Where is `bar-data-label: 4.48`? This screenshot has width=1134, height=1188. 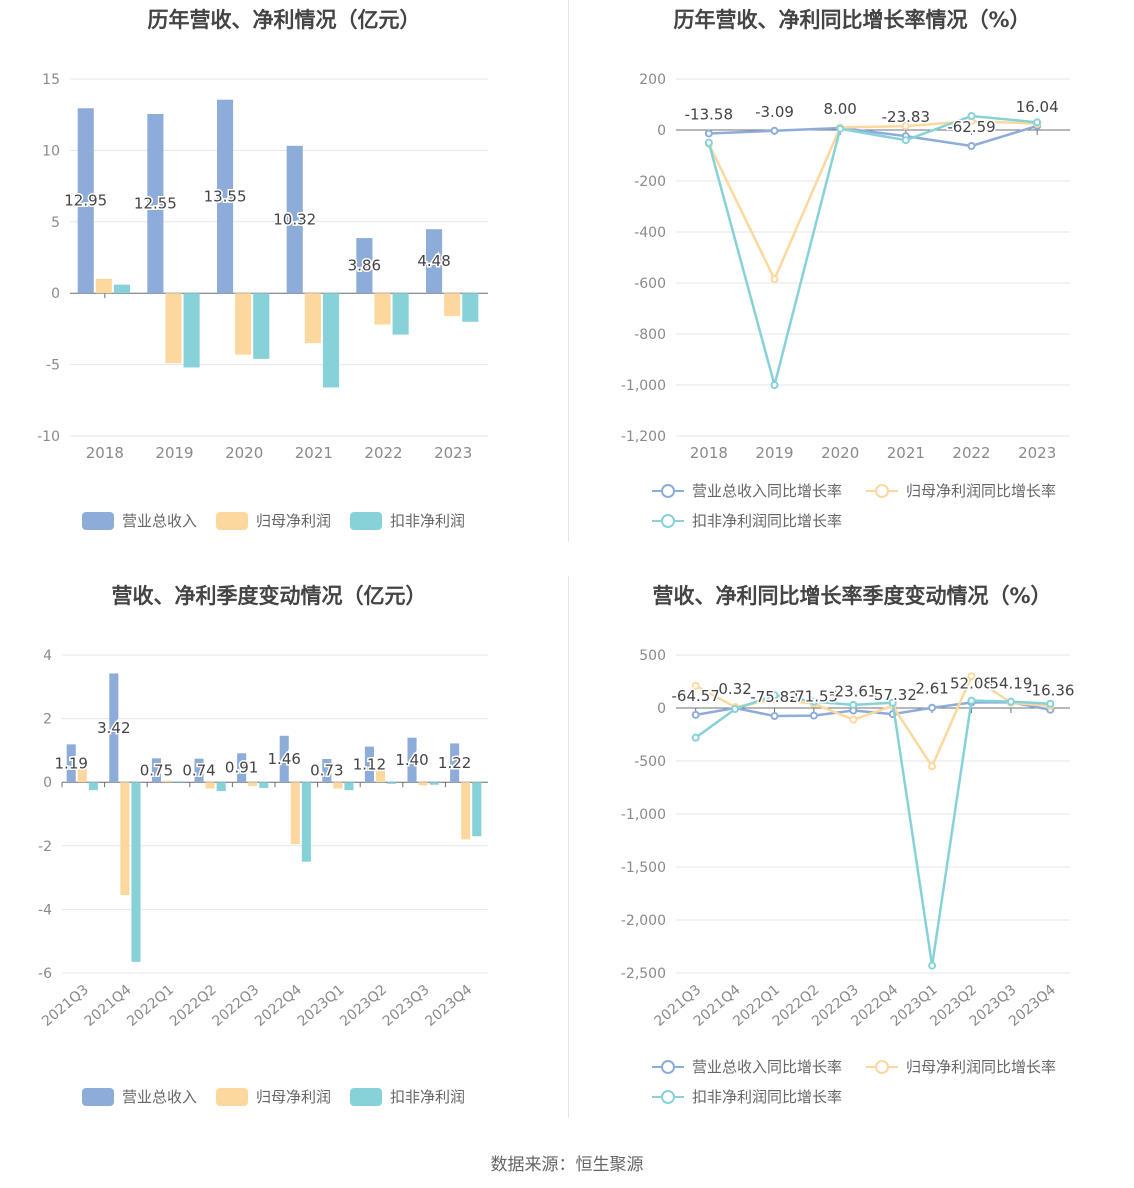 bar-data-label: 4.48 is located at coordinates (433, 261).